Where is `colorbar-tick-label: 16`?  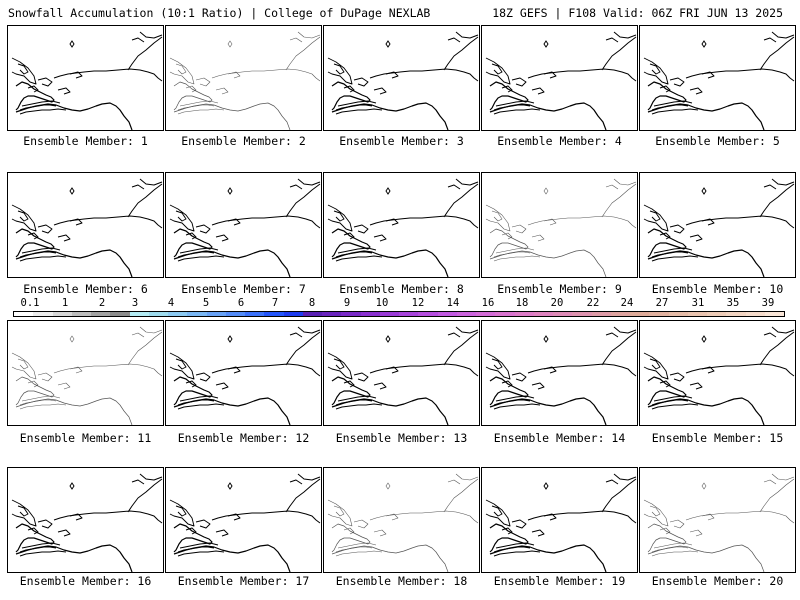
colorbar-tick-label: 16 is located at coordinates (488, 303).